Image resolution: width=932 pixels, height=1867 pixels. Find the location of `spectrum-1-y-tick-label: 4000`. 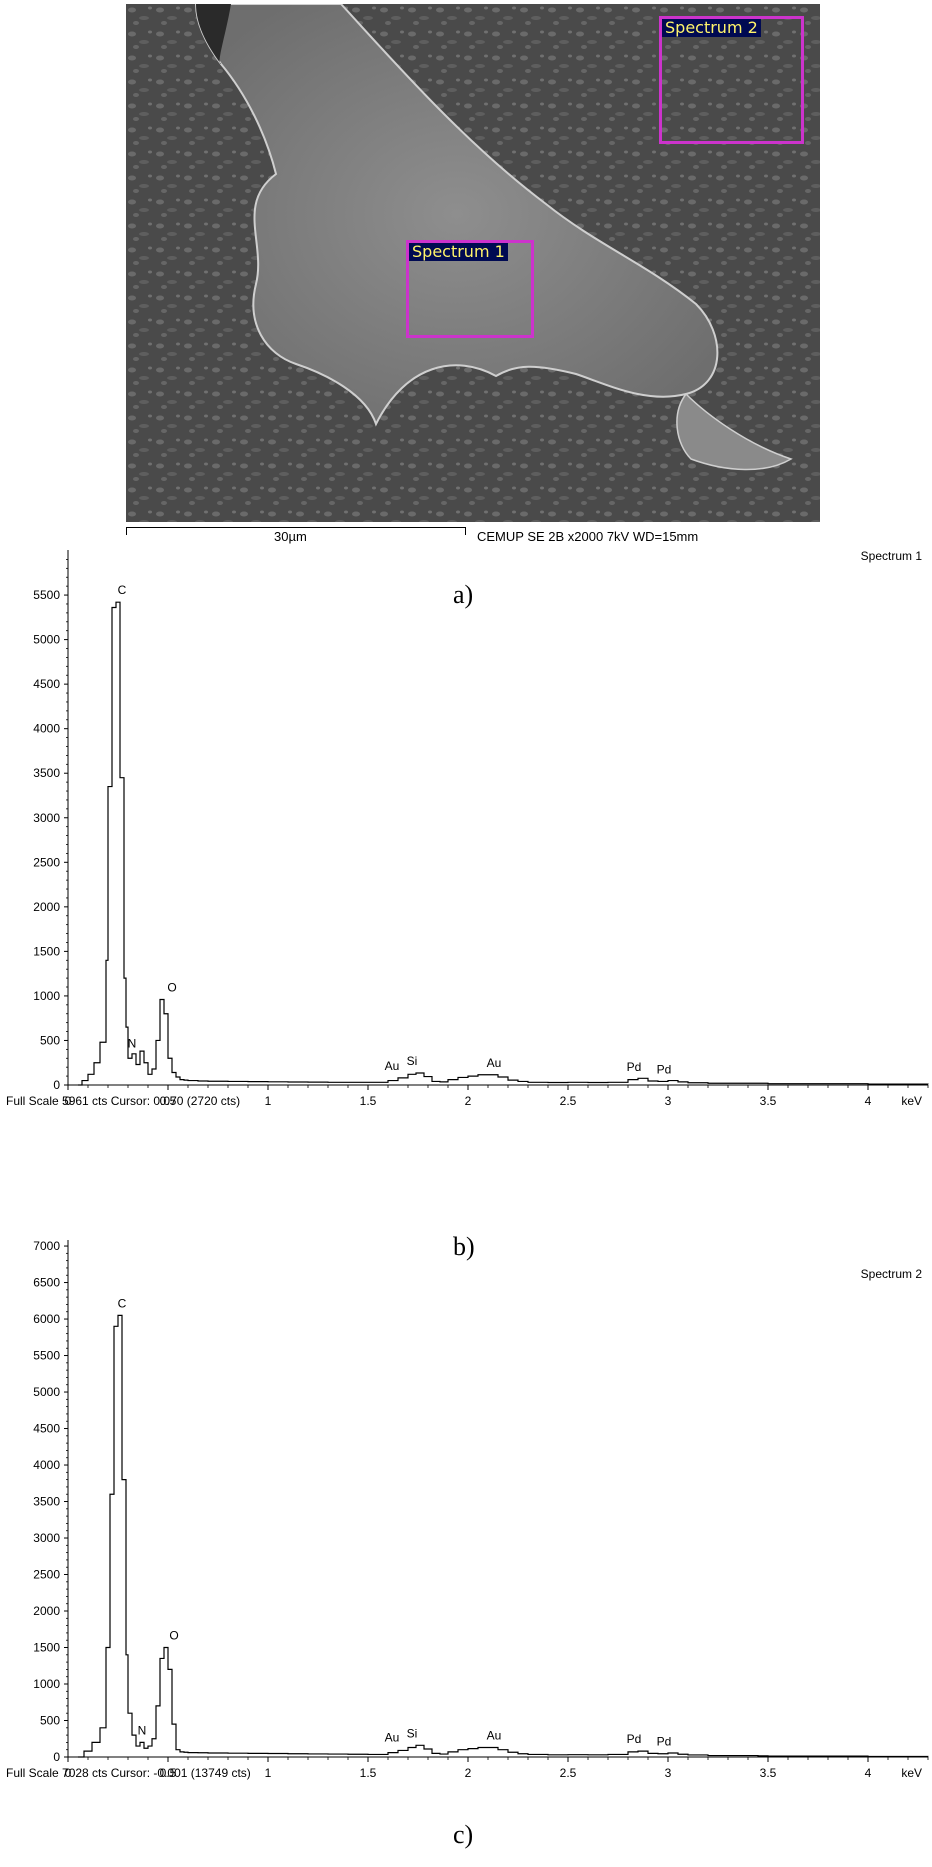

spectrum-1-y-tick-label: 4000 is located at coordinates (46, 729).